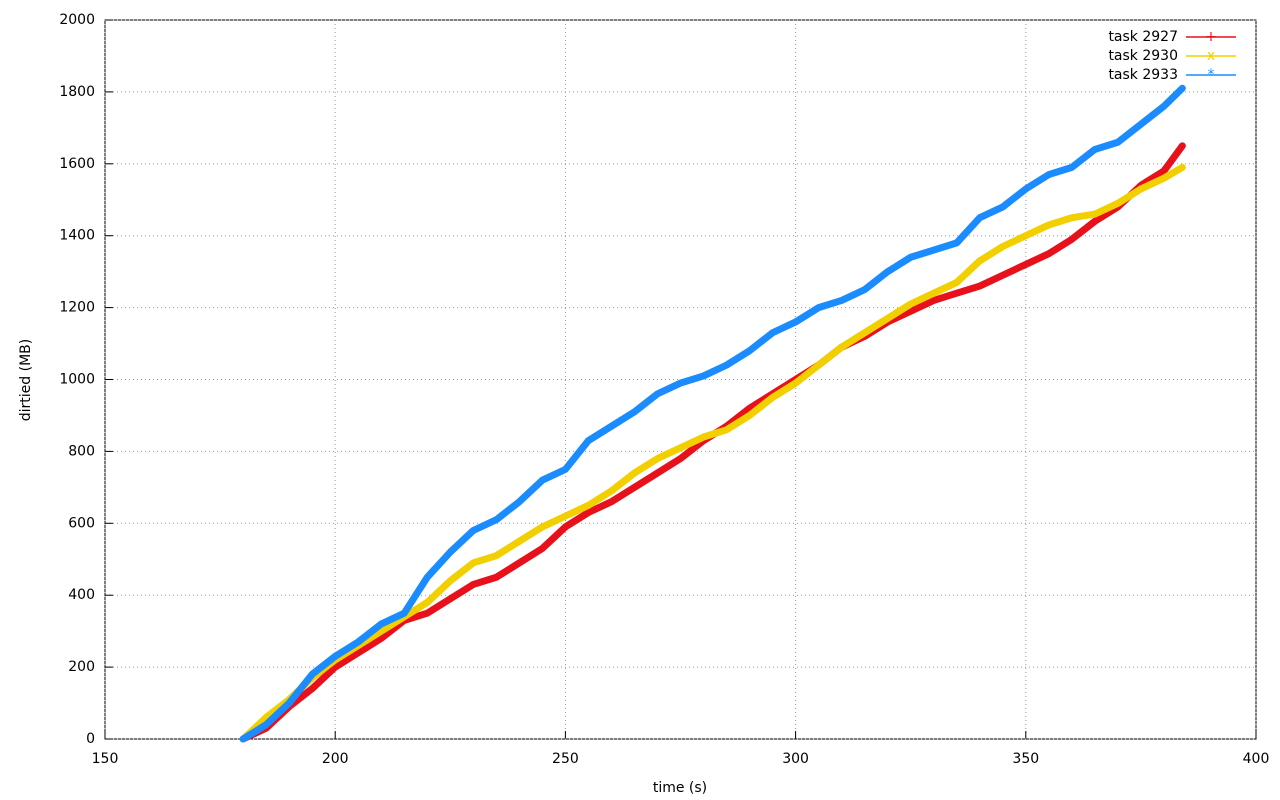  Describe the element at coordinates (565, 759) in the screenshot. I see `x-tick-label: 250` at that location.